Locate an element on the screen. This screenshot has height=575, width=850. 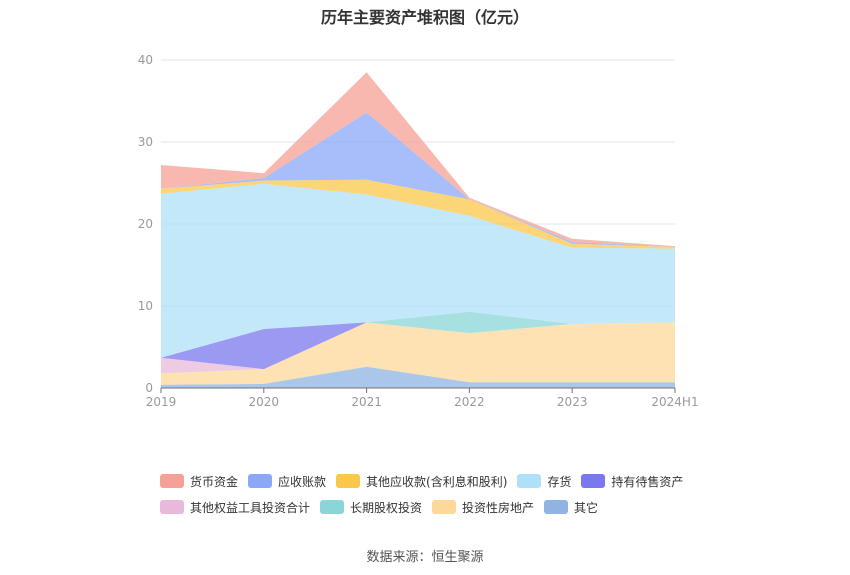
legend-label: 其他应收款(含利息和股利) is located at coordinates (437, 481).